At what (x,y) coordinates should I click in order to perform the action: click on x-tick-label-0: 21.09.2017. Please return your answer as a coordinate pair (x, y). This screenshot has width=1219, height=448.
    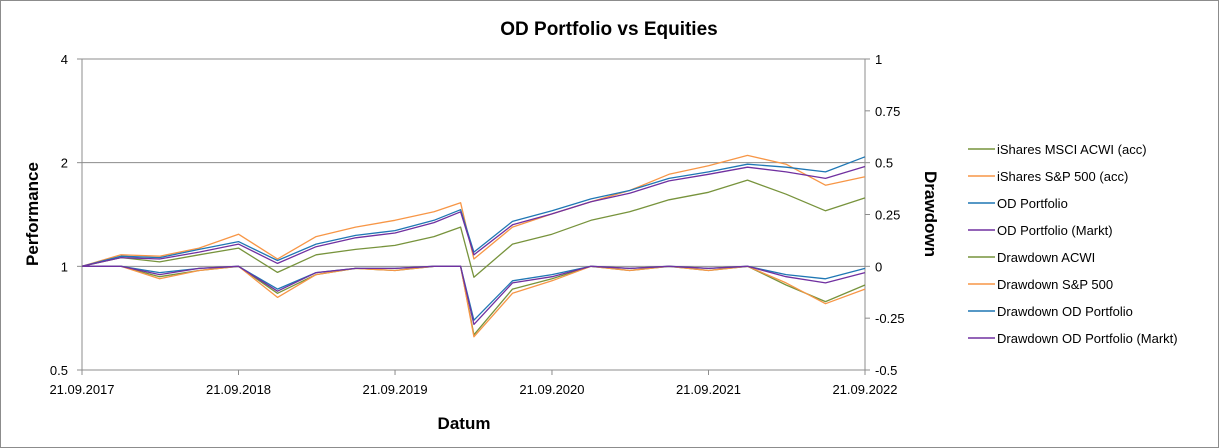
    Looking at the image, I should click on (81, 389).